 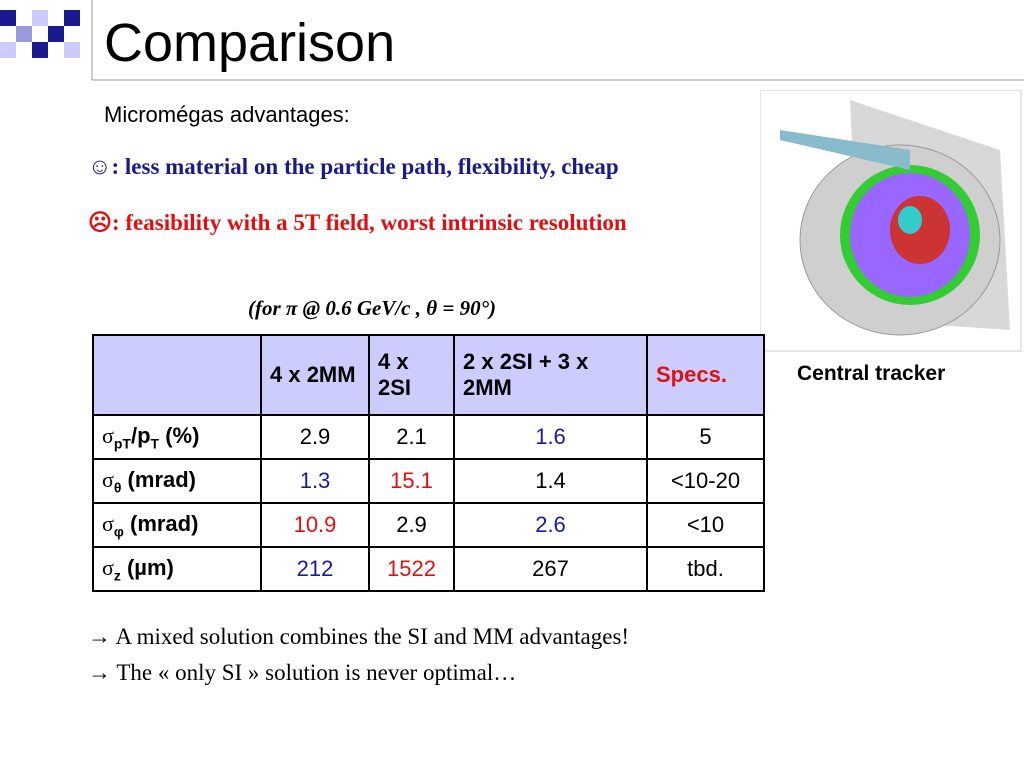 I want to click on label-subscript: pT, so click(x=122, y=443).